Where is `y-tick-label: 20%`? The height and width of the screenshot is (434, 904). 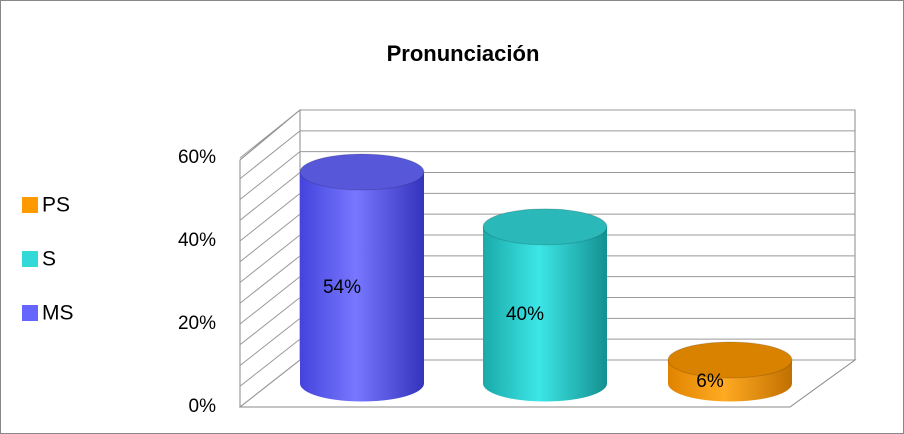
y-tick-label: 20% is located at coordinates (197, 323).